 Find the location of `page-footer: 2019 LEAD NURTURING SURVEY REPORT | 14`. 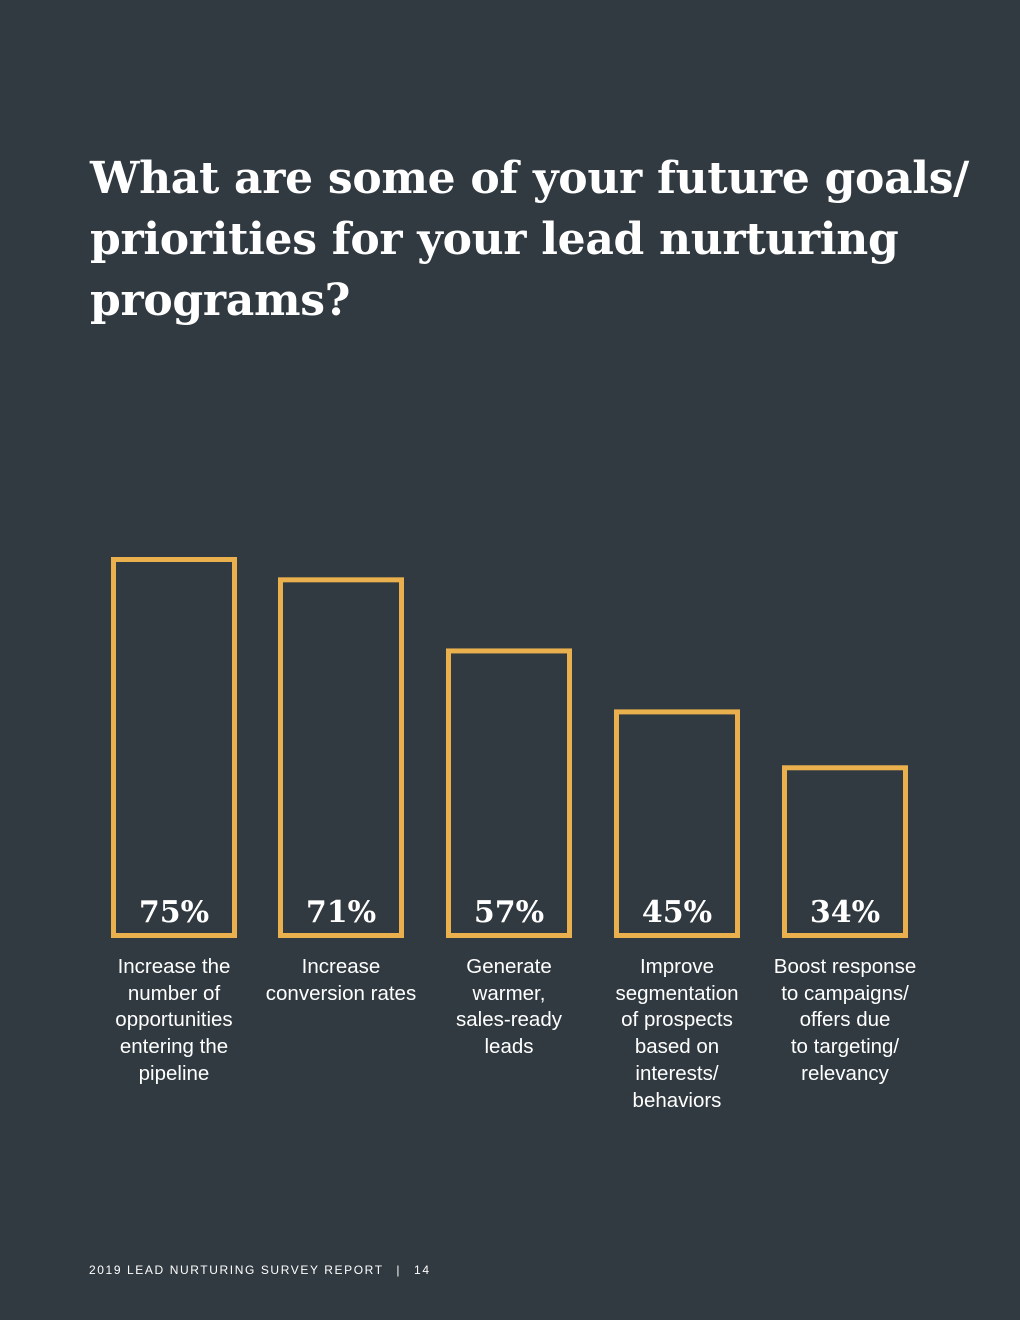

page-footer: 2019 LEAD NURTURING SURVEY REPORT | 14 is located at coordinates (260, 1270).